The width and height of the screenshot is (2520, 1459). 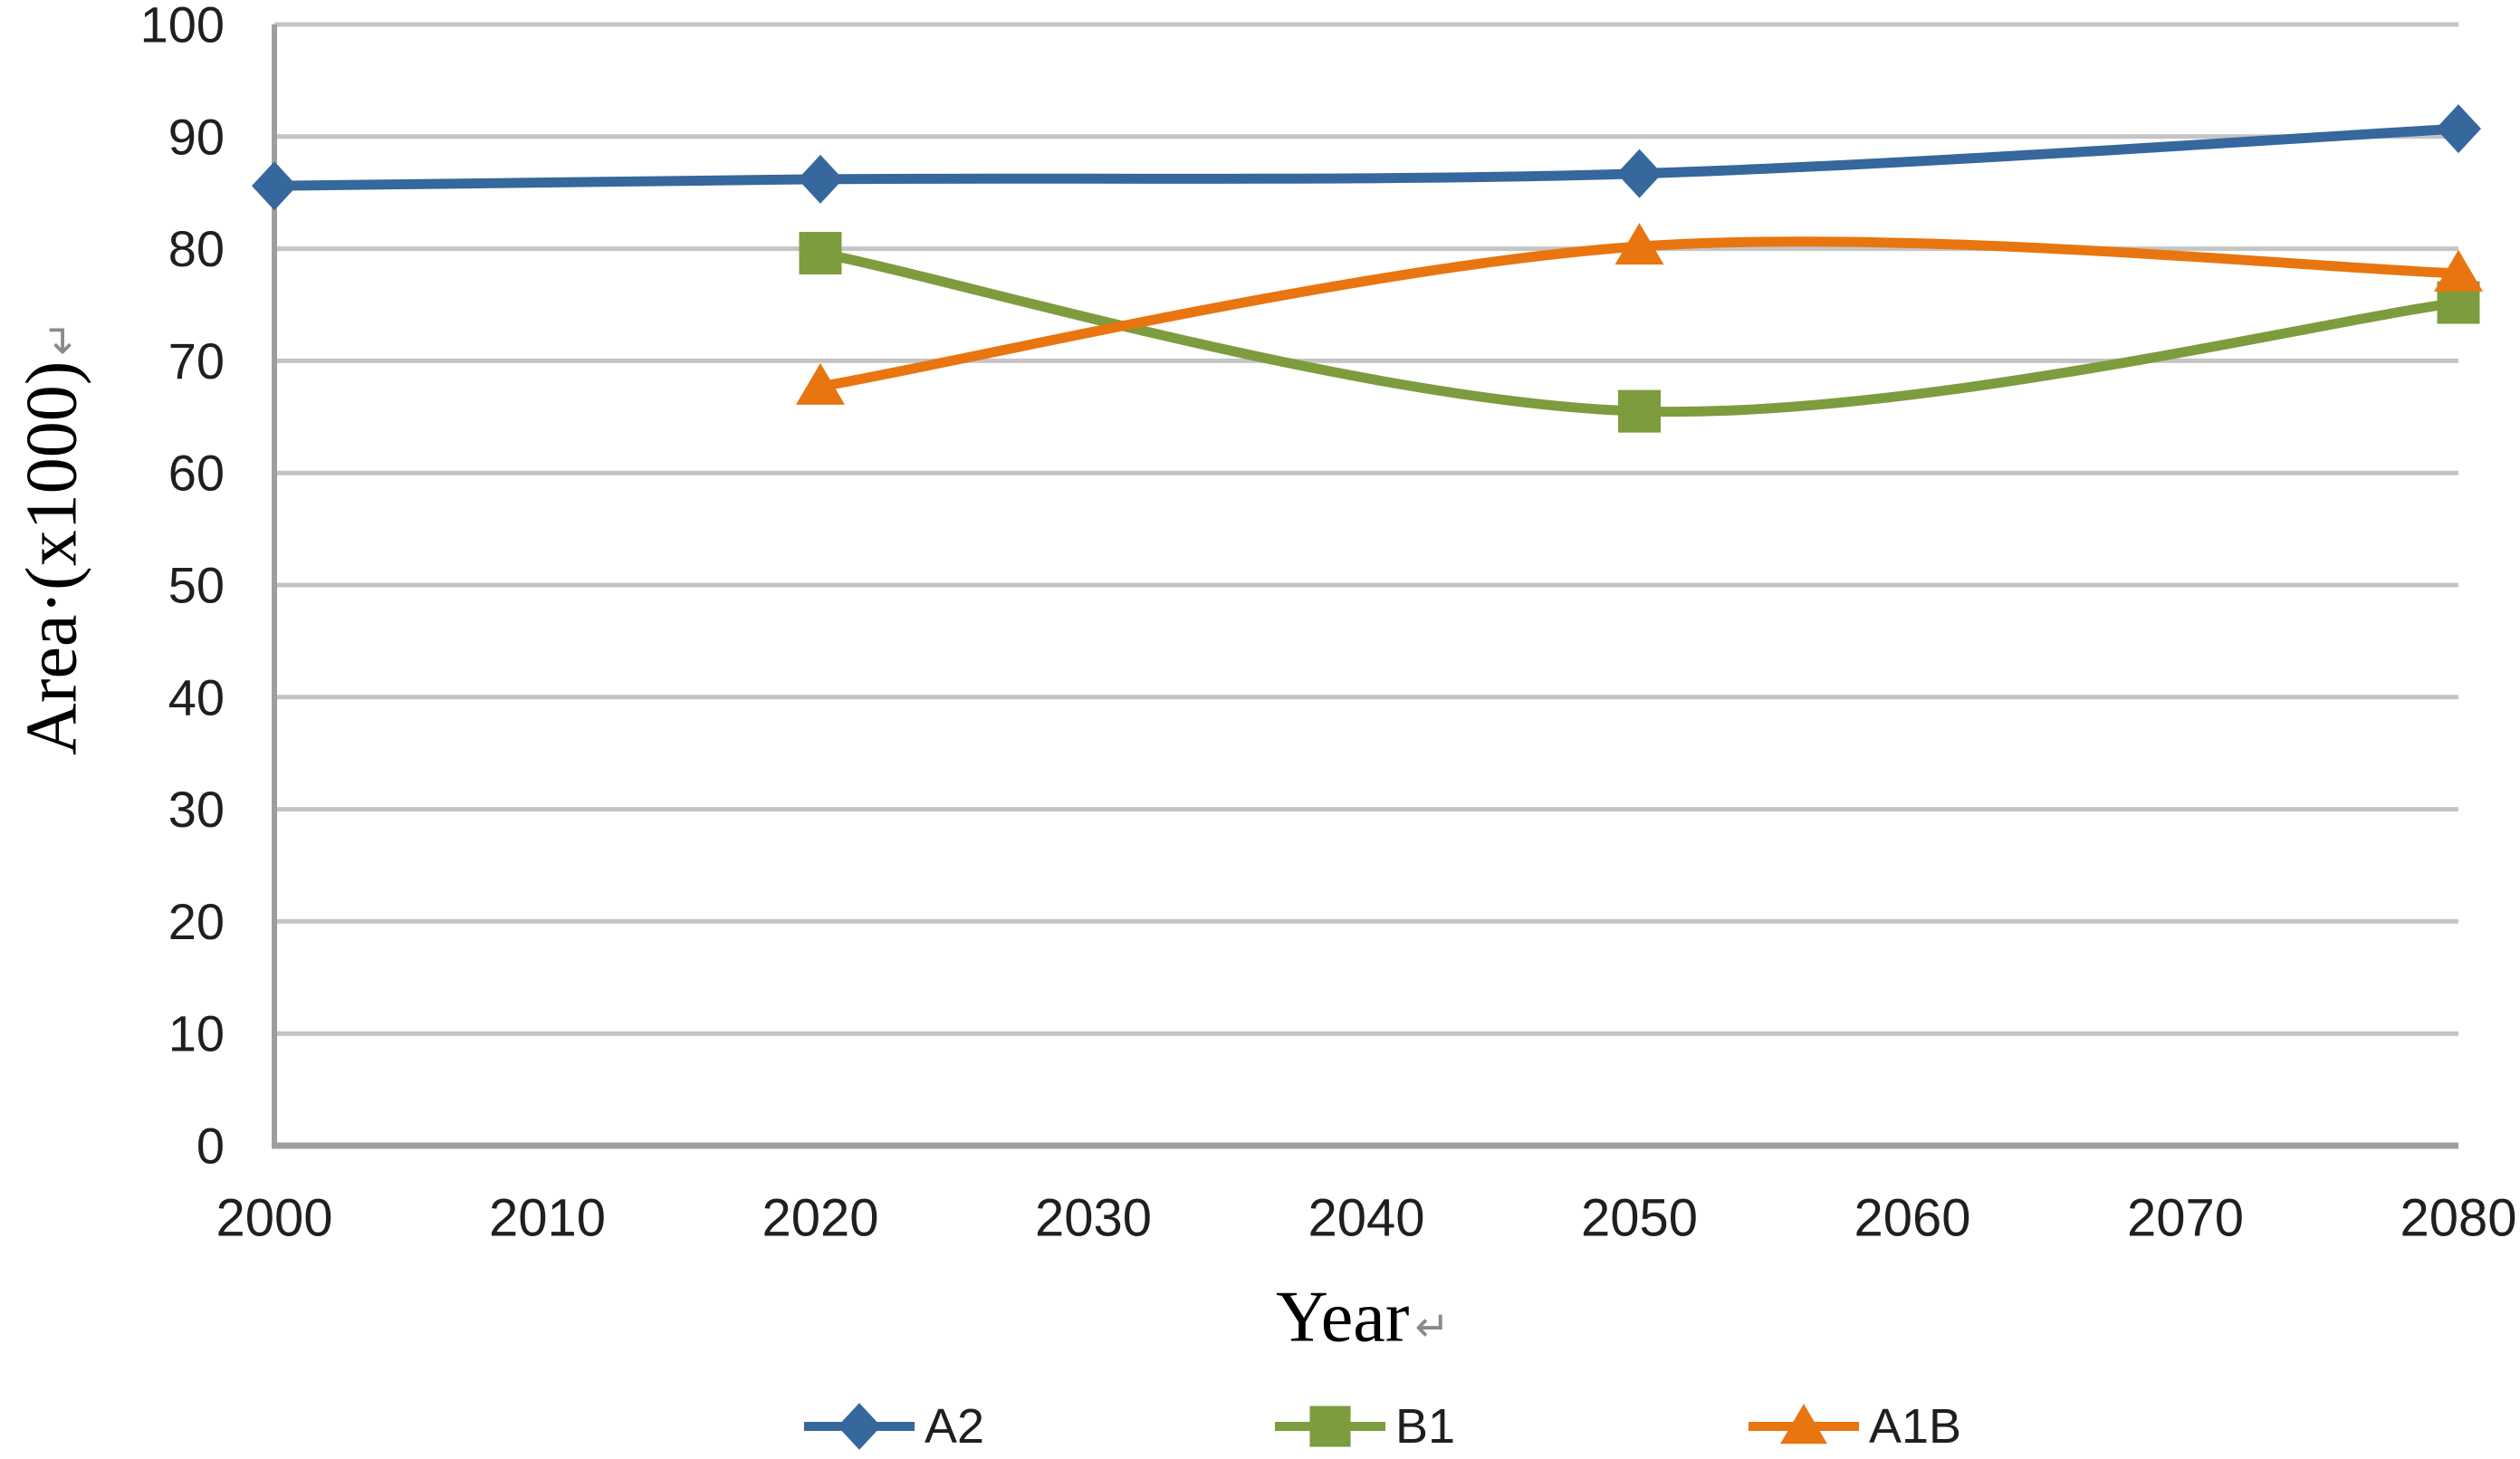 What do you see at coordinates (196, 696) in the screenshot?
I see `y-tick-label: 40` at bounding box center [196, 696].